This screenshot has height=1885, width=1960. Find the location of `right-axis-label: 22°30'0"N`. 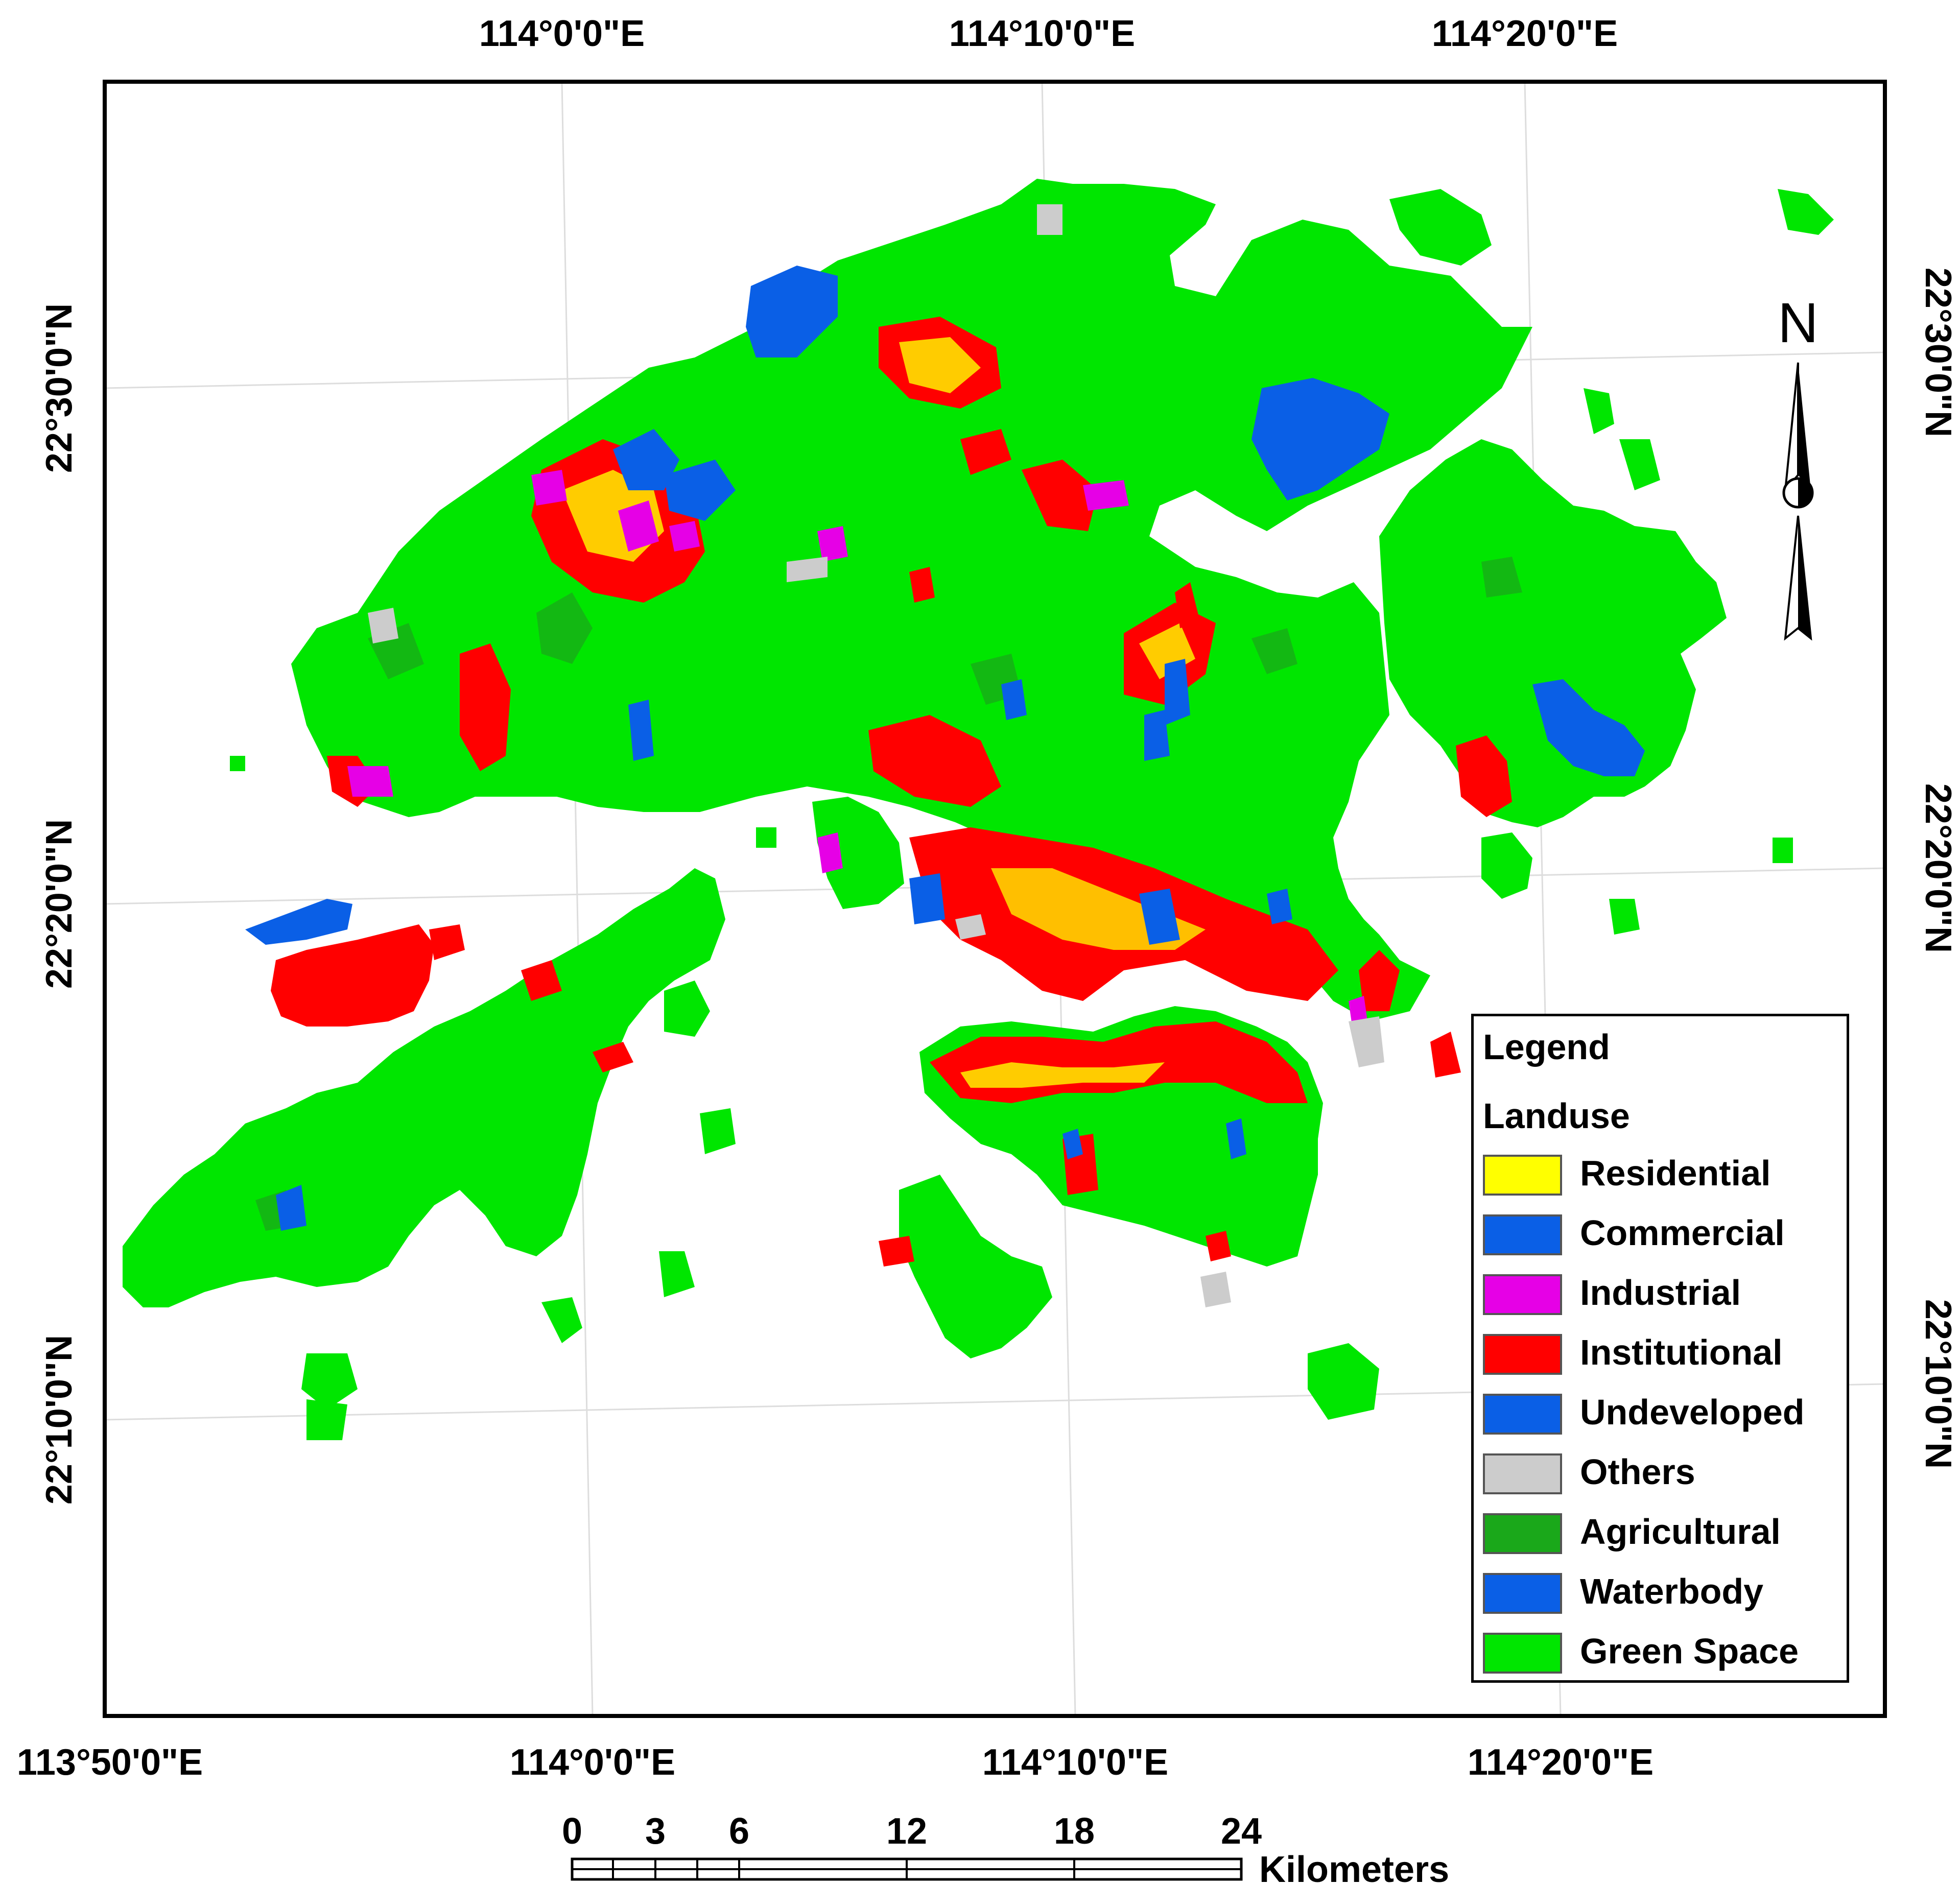

right-axis-label: 22°30'0"N is located at coordinates (1938, 353).